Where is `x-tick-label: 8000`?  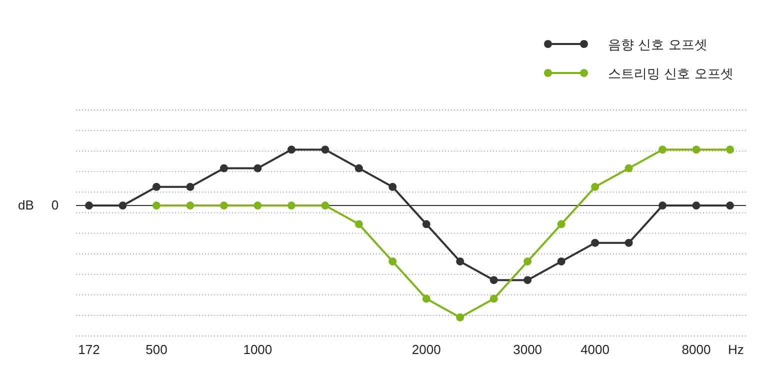 x-tick-label: 8000 is located at coordinates (696, 349).